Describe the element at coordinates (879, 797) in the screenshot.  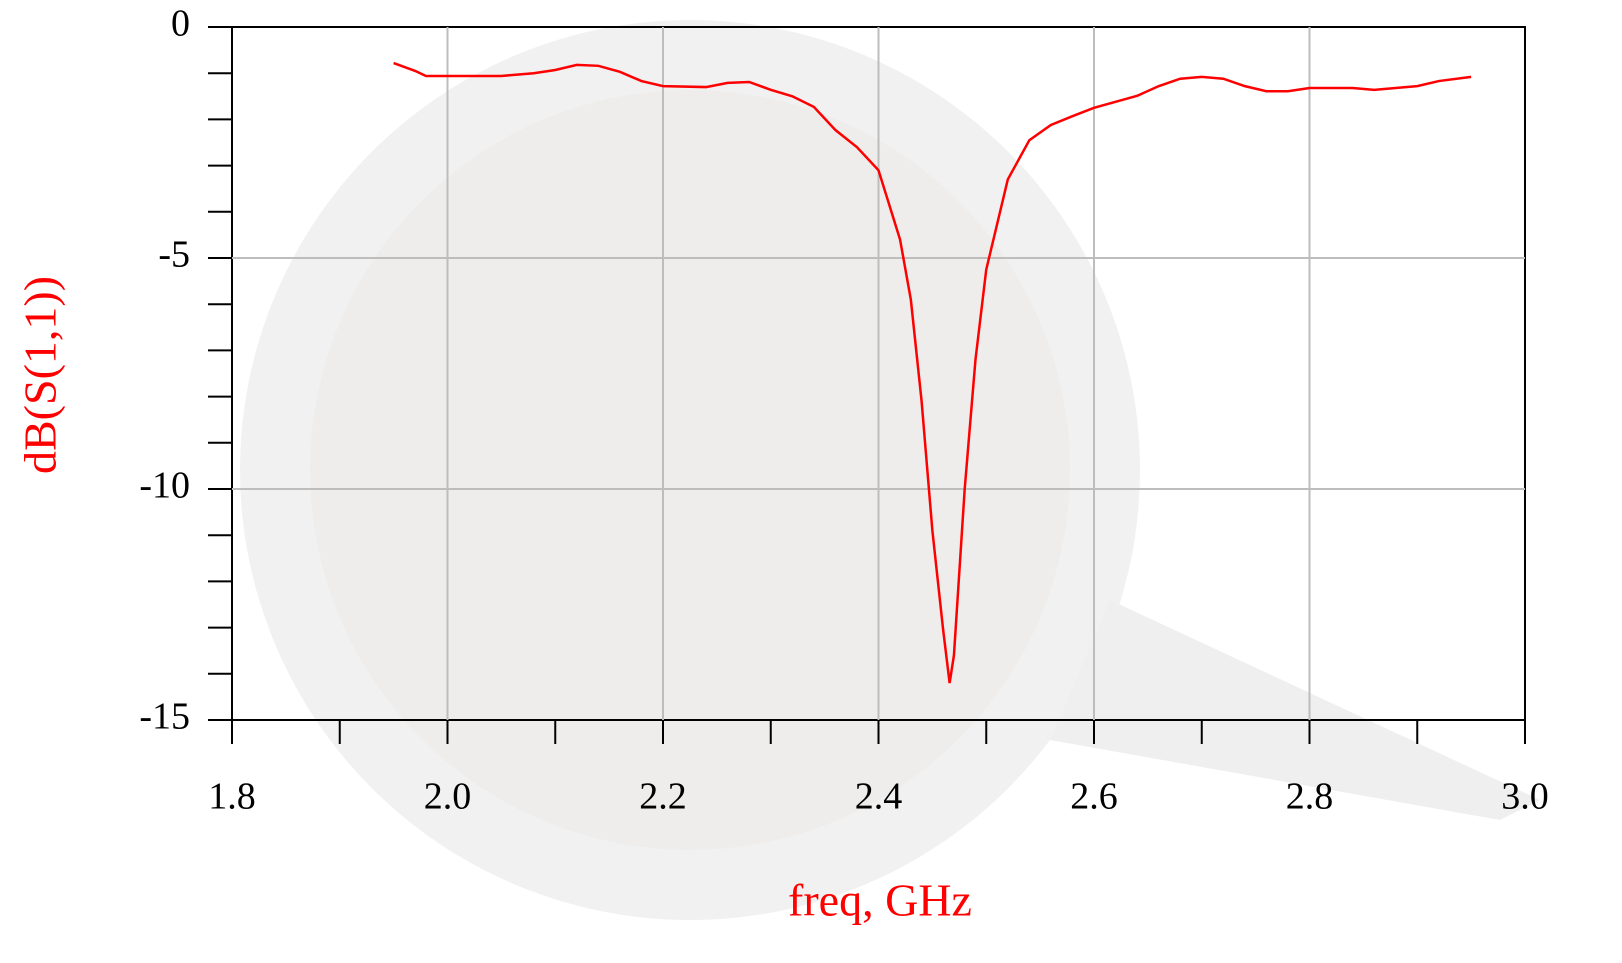
I see `x-tick-label: 2.4` at that location.